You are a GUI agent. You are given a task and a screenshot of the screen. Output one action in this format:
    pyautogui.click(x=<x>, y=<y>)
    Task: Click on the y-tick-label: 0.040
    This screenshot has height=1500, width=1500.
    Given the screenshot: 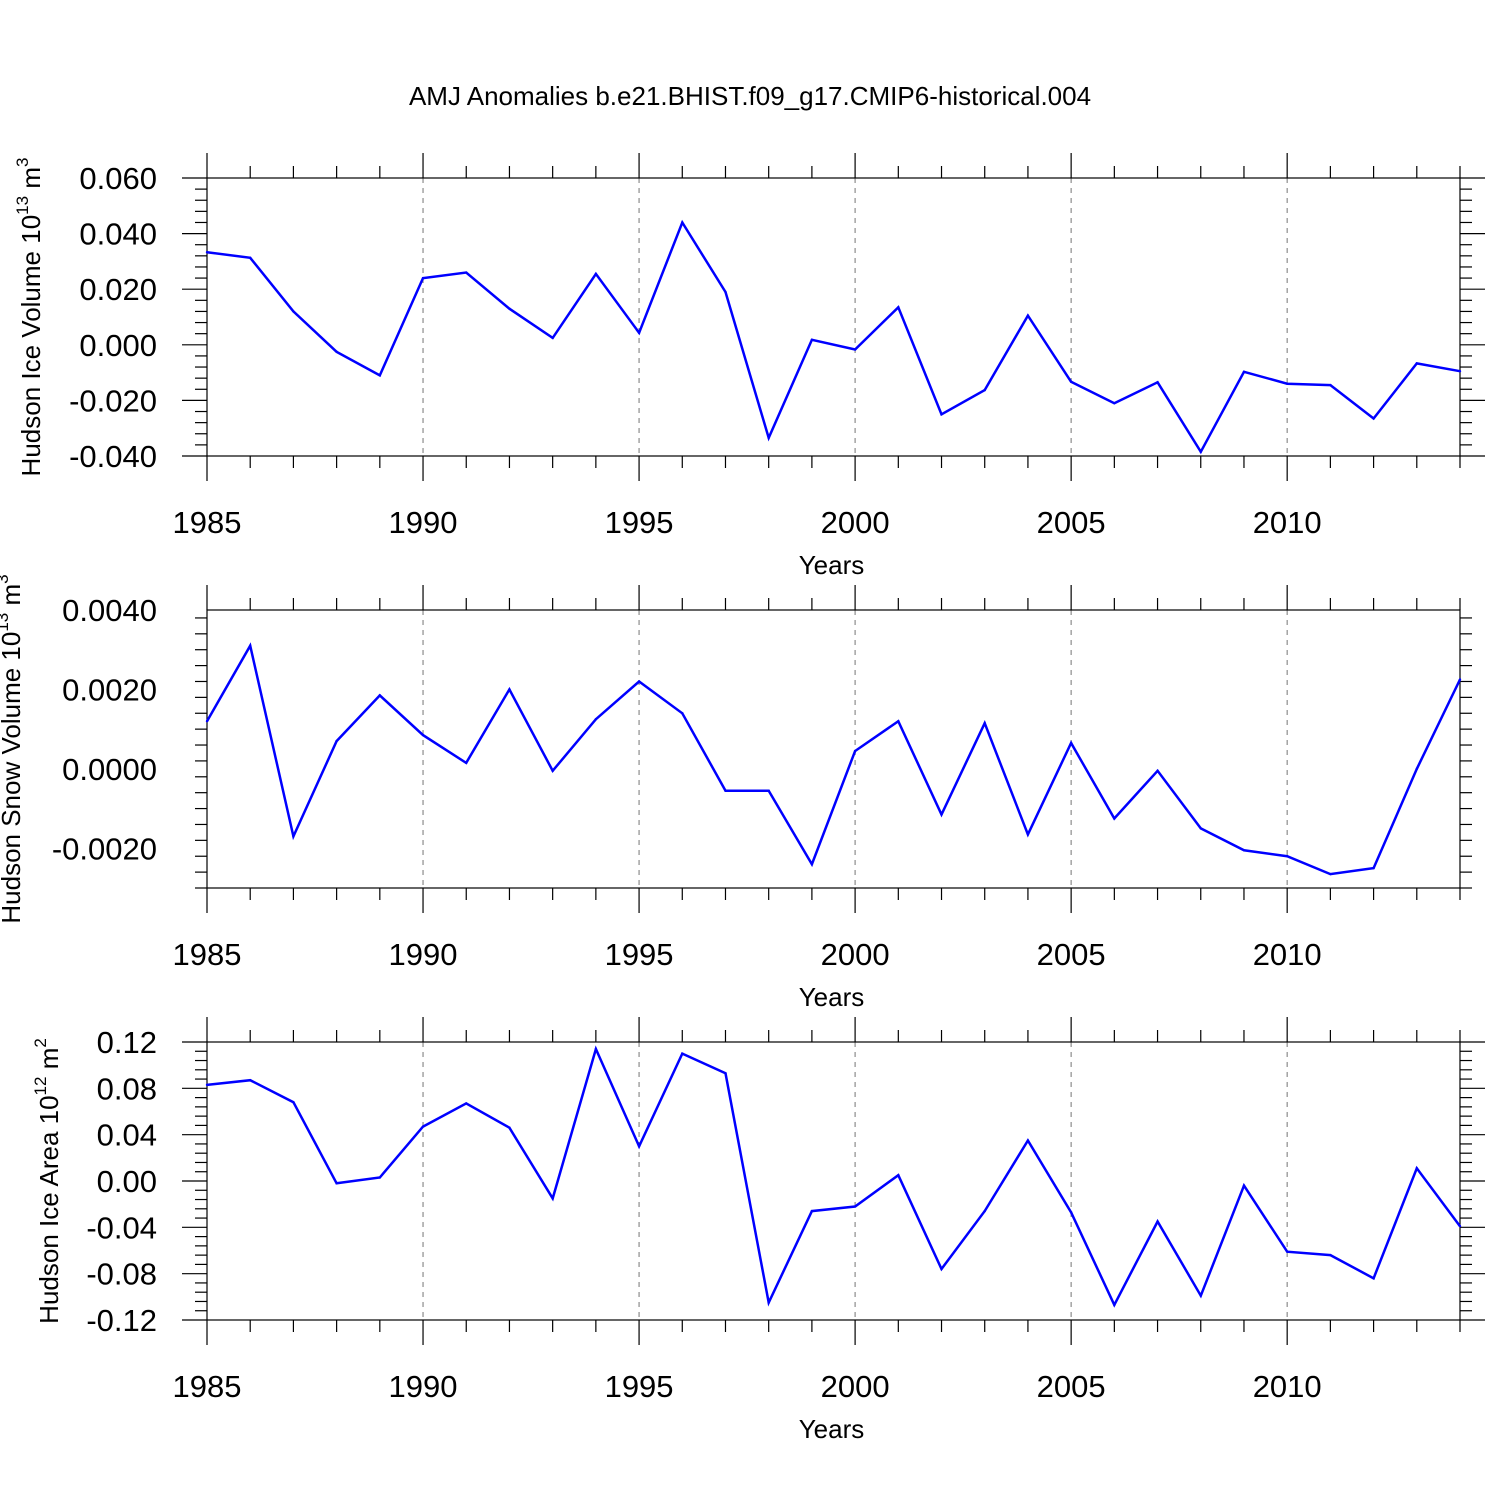 What is the action you would take?
    pyautogui.click(x=118, y=234)
    